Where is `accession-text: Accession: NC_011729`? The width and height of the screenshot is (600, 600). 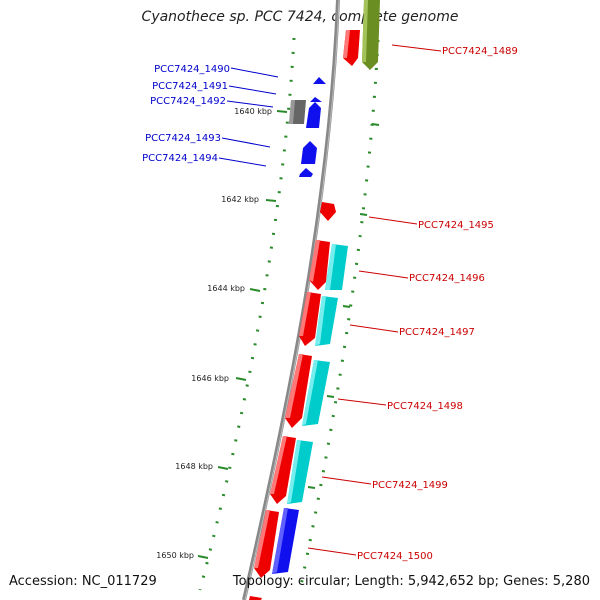 accession-text: Accession: NC_011729 is located at coordinates (83, 581).